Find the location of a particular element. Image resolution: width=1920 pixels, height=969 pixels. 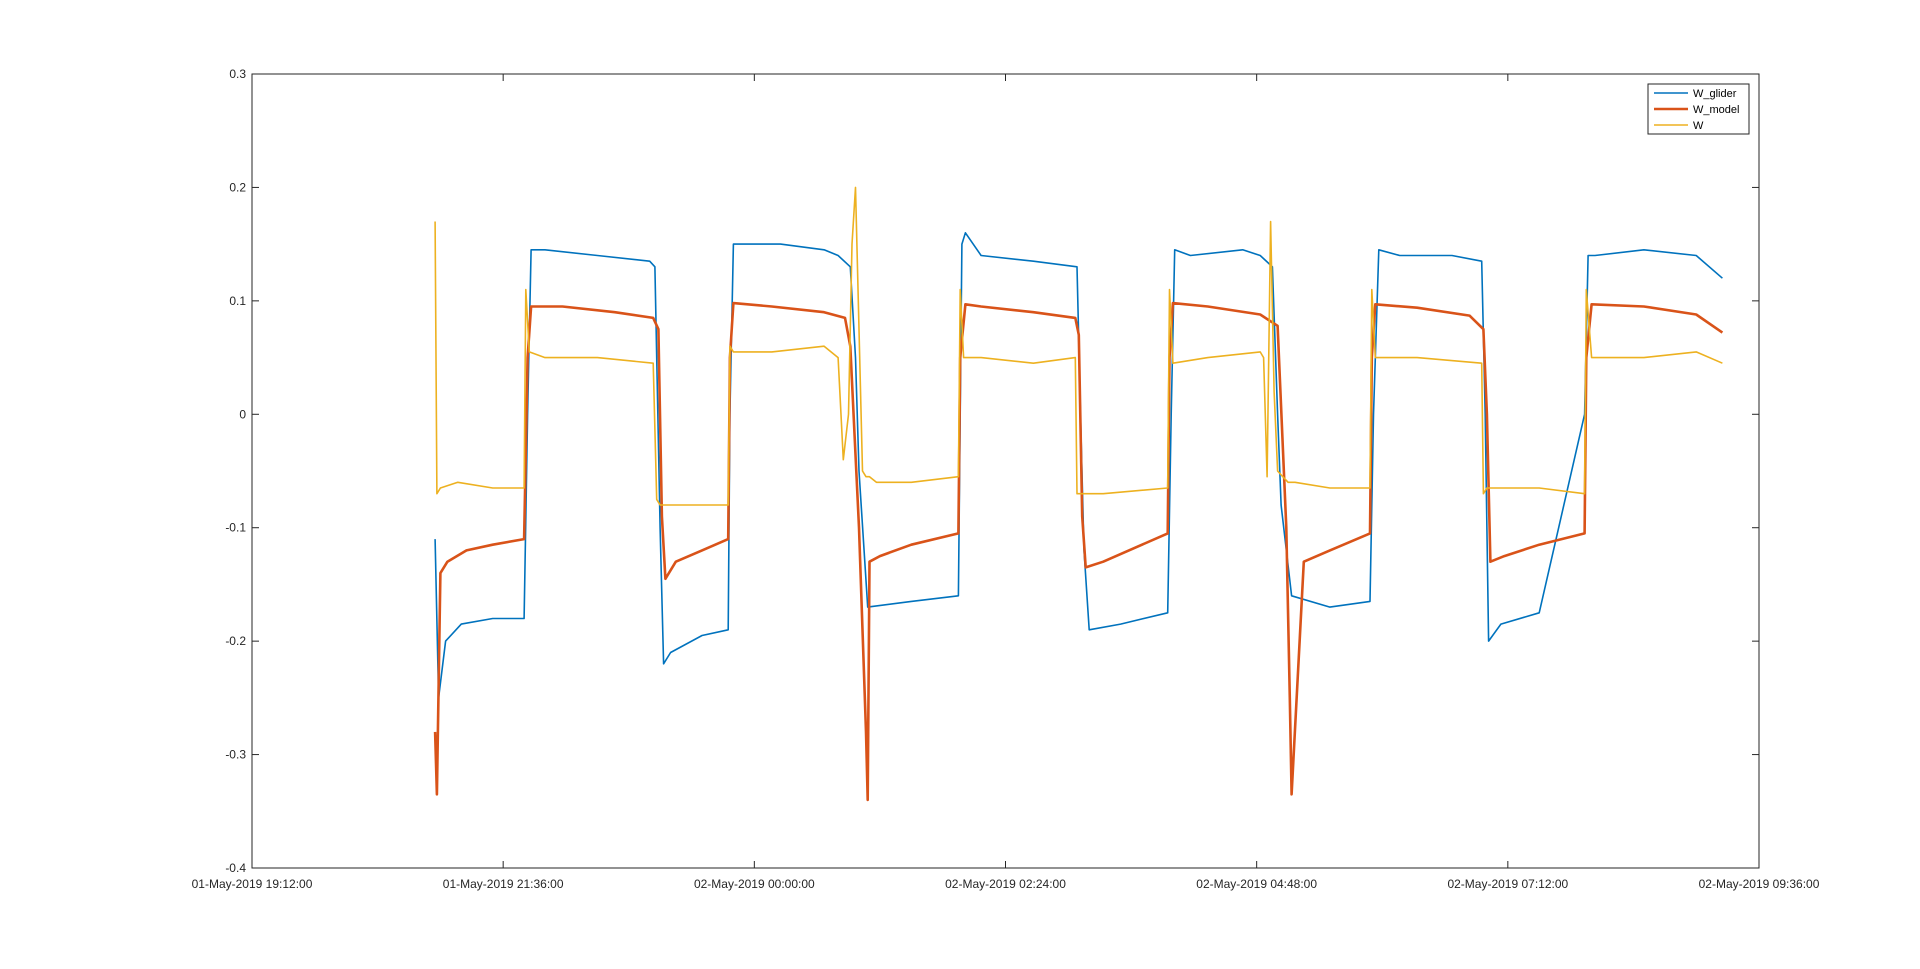

y-tick-label: -0.3 is located at coordinates (235, 755).